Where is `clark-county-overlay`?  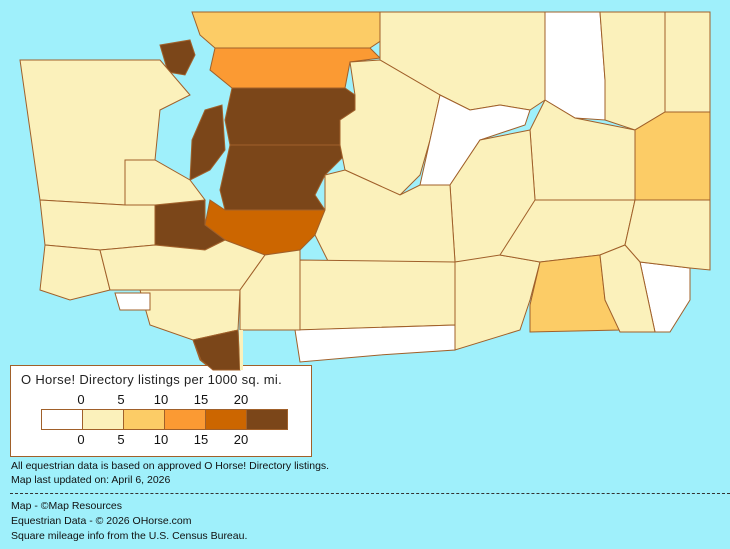
clark-county-overlay is located at coordinates (218, 350).